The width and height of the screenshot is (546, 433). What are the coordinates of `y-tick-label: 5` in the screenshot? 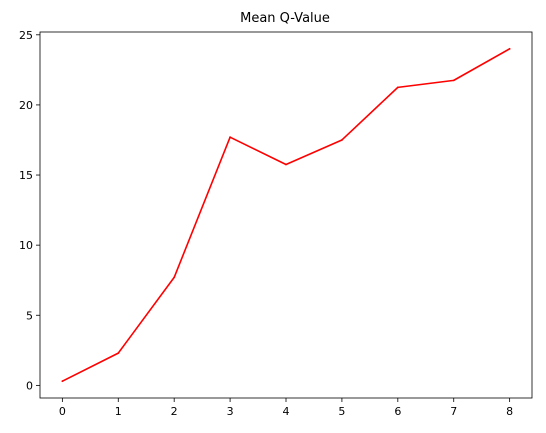 It's located at (29, 315).